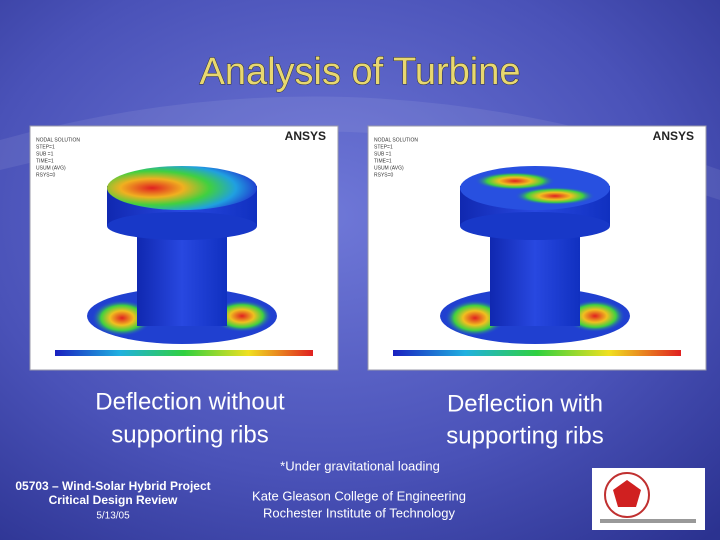 The width and height of the screenshot is (720, 540). I want to click on caption: Deflection with, so click(525, 403).